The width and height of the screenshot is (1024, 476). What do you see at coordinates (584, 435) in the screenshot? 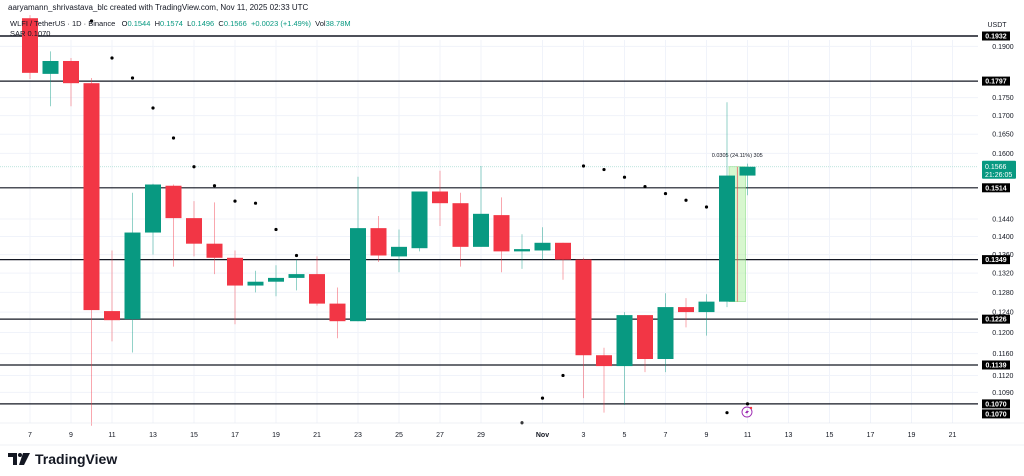
I see `time-tick-label: 3` at bounding box center [584, 435].